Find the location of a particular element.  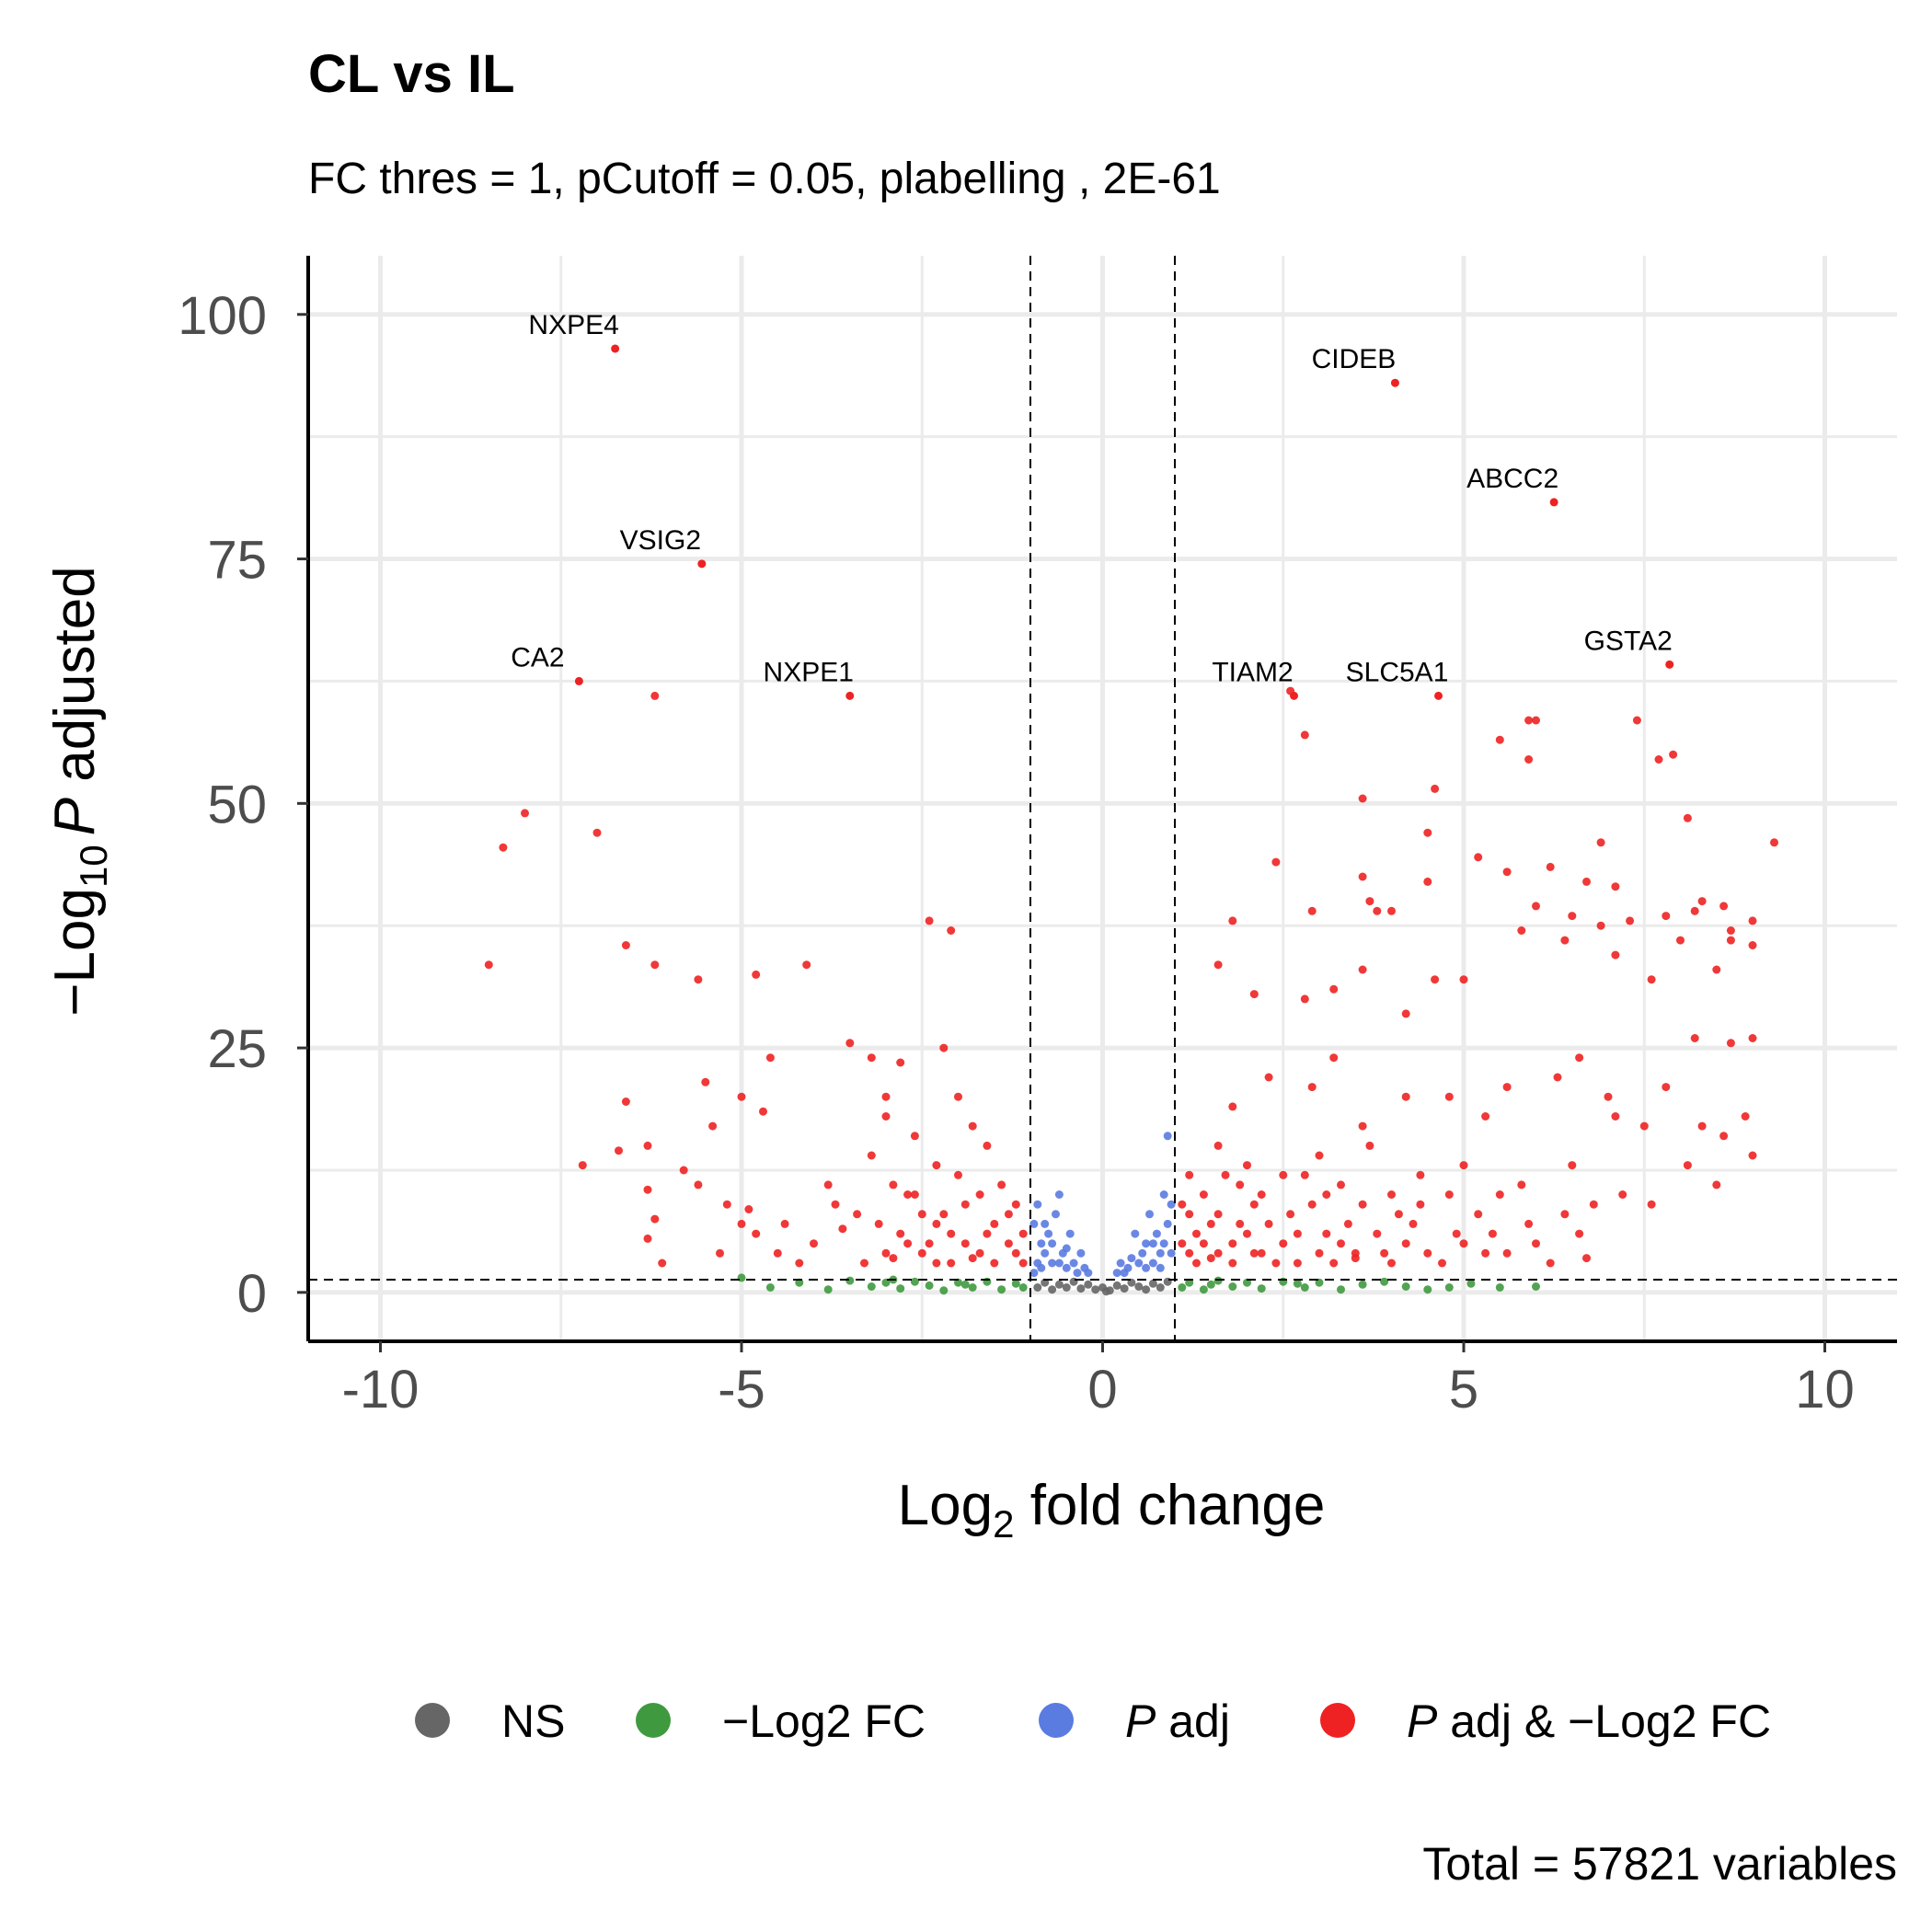

x-tick-label: -10 is located at coordinates (381, 1390).